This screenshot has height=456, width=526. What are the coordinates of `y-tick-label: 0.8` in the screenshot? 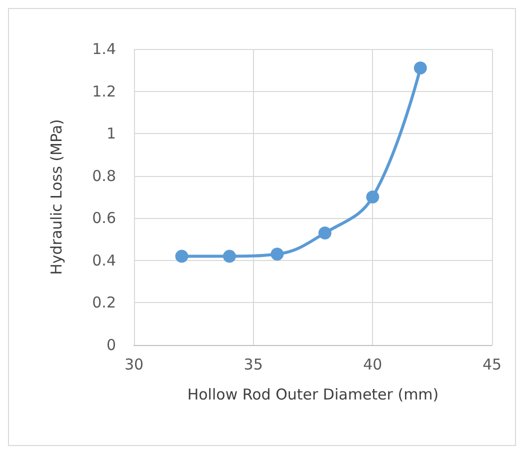 It's located at (104, 175).